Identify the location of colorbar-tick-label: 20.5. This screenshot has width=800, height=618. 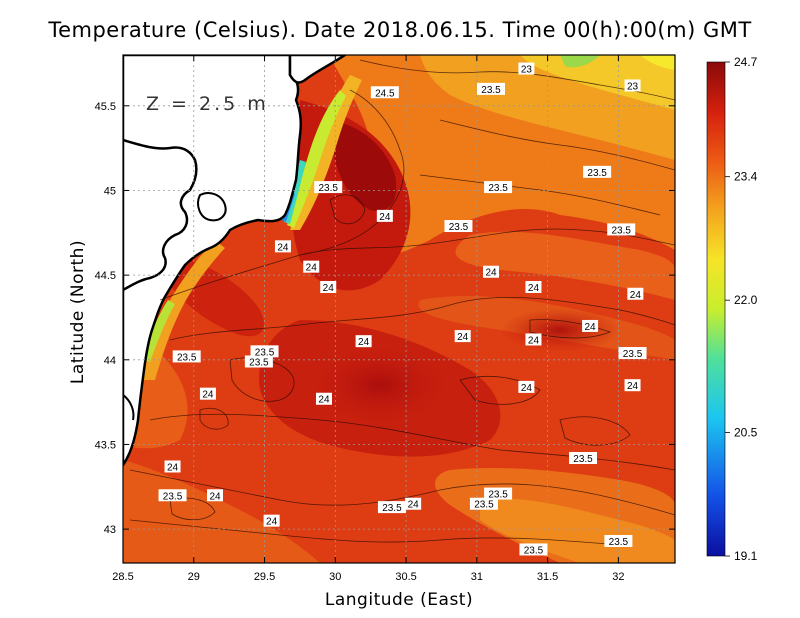
(746, 433).